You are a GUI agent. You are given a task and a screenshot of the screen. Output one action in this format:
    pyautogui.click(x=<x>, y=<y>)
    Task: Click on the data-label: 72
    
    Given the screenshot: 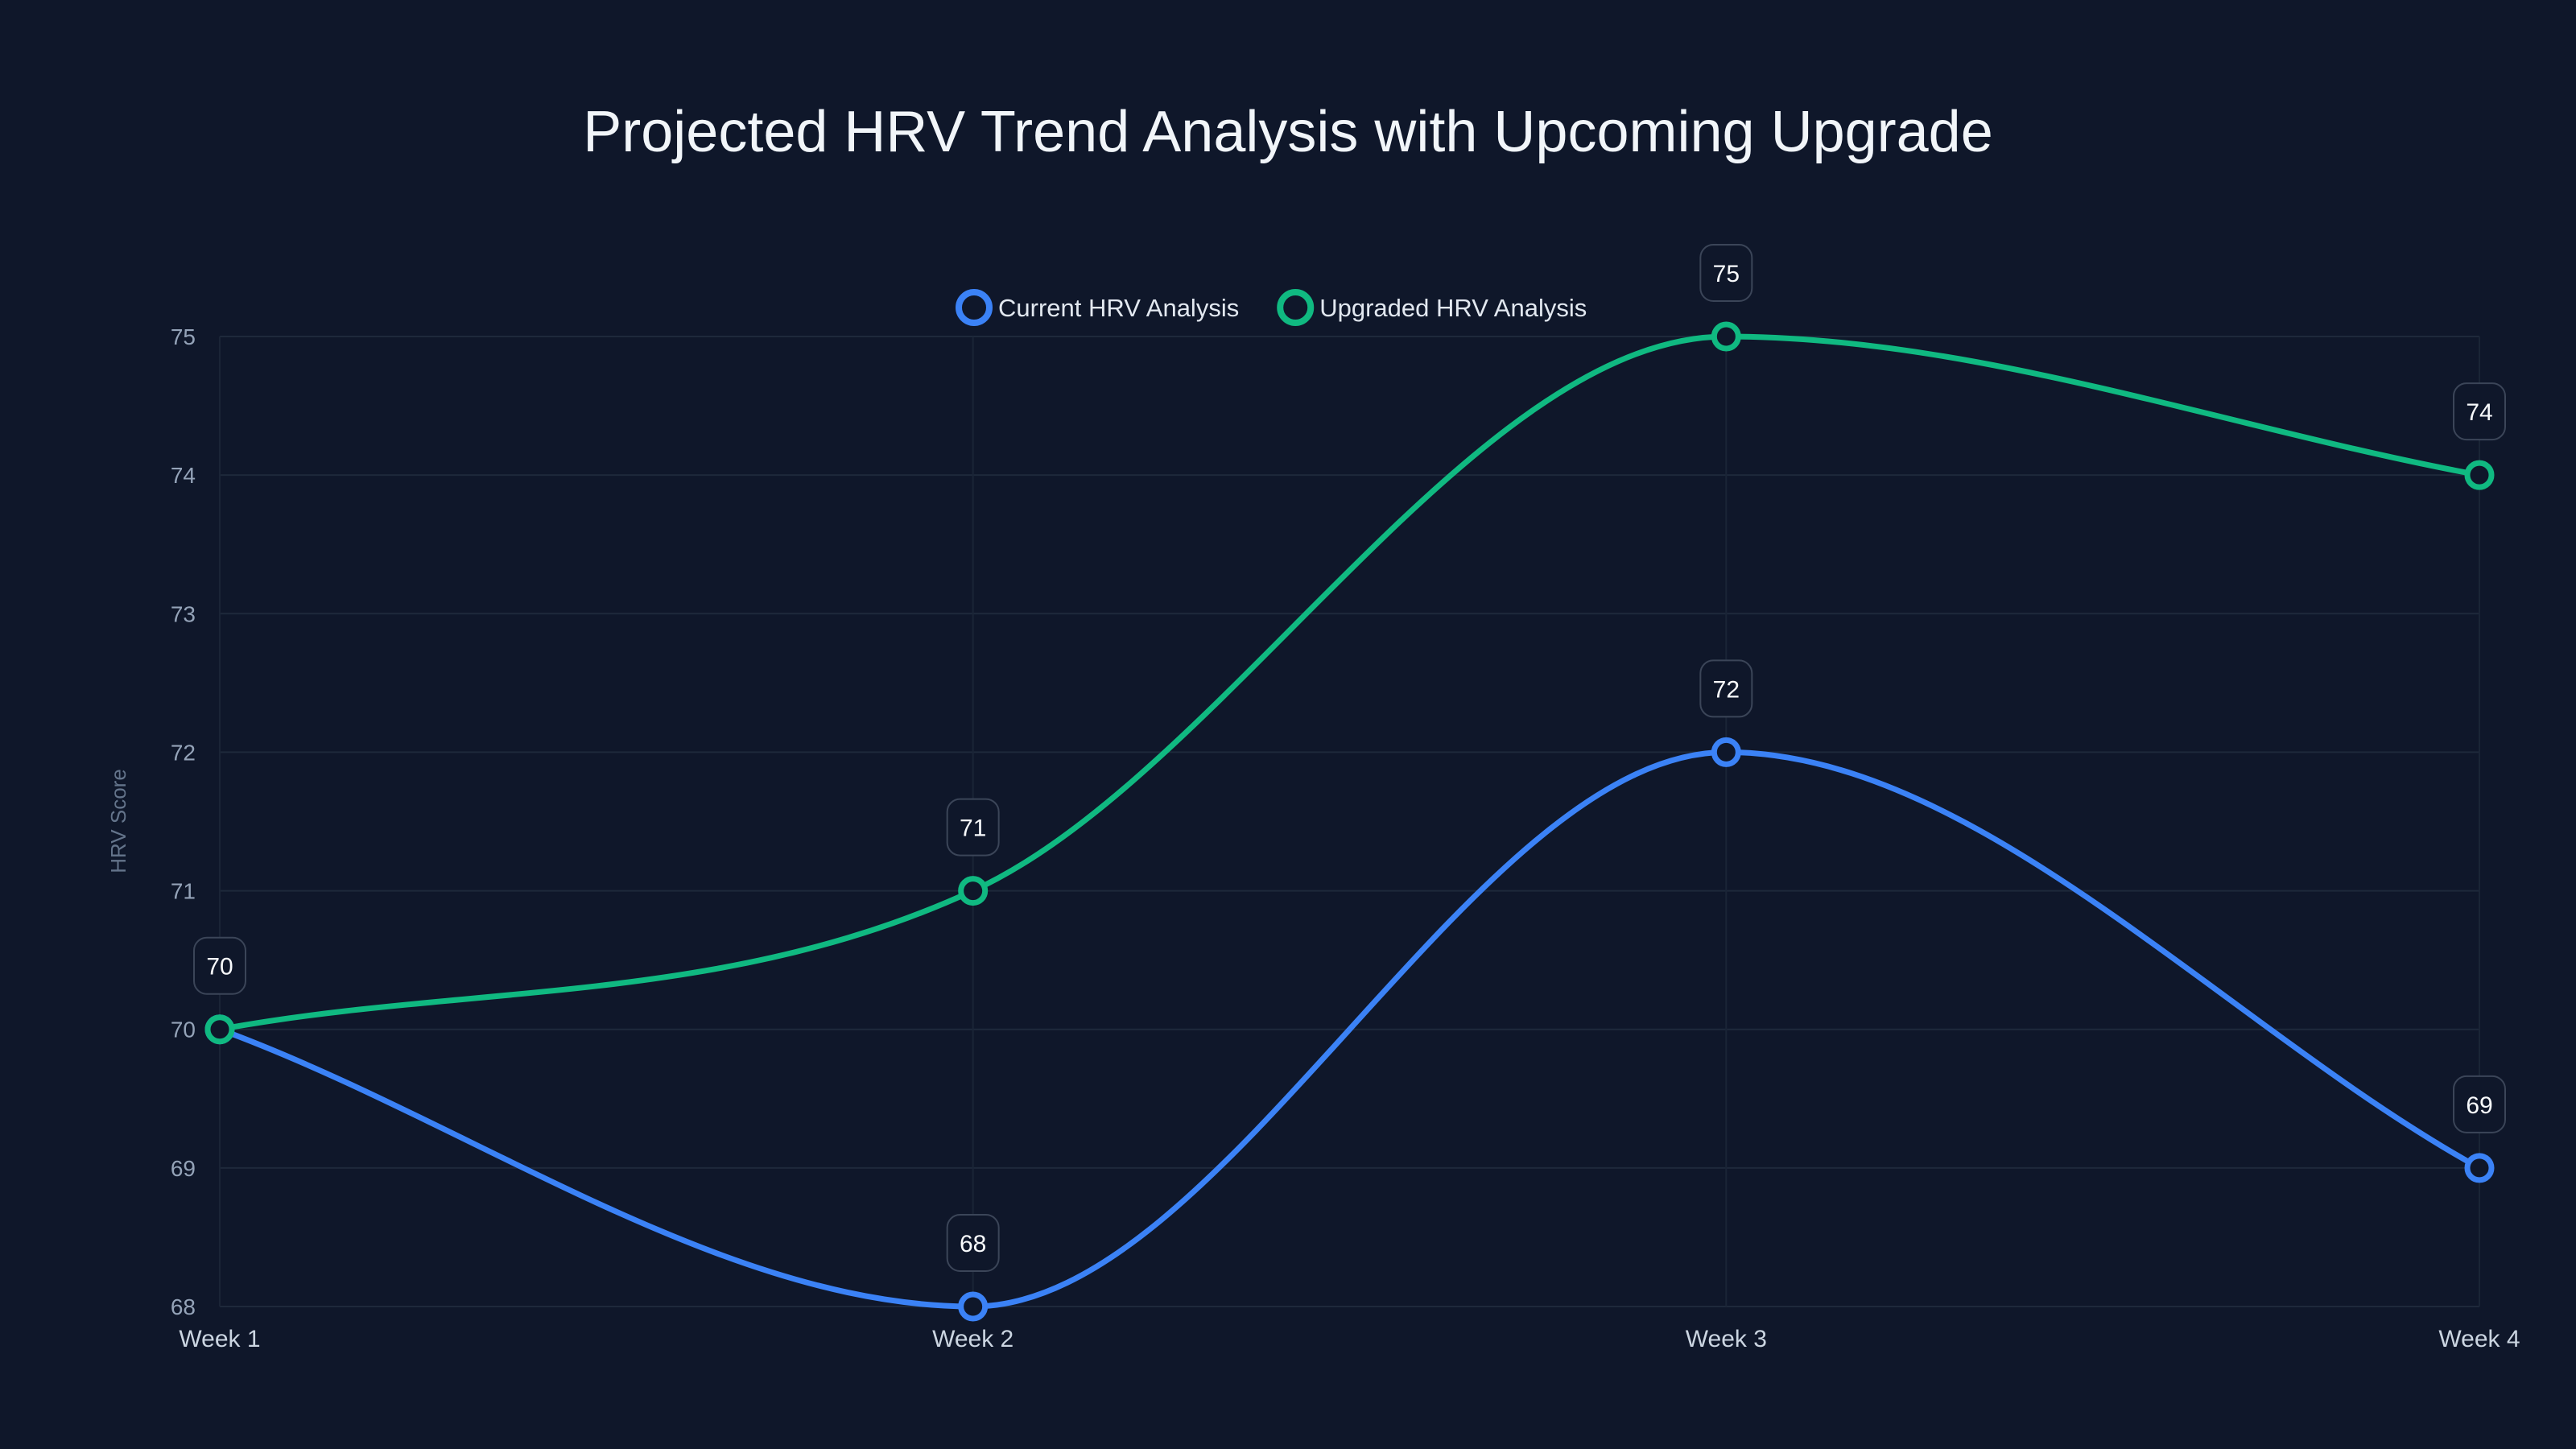 What is the action you would take?
    pyautogui.click(x=1726, y=689)
    